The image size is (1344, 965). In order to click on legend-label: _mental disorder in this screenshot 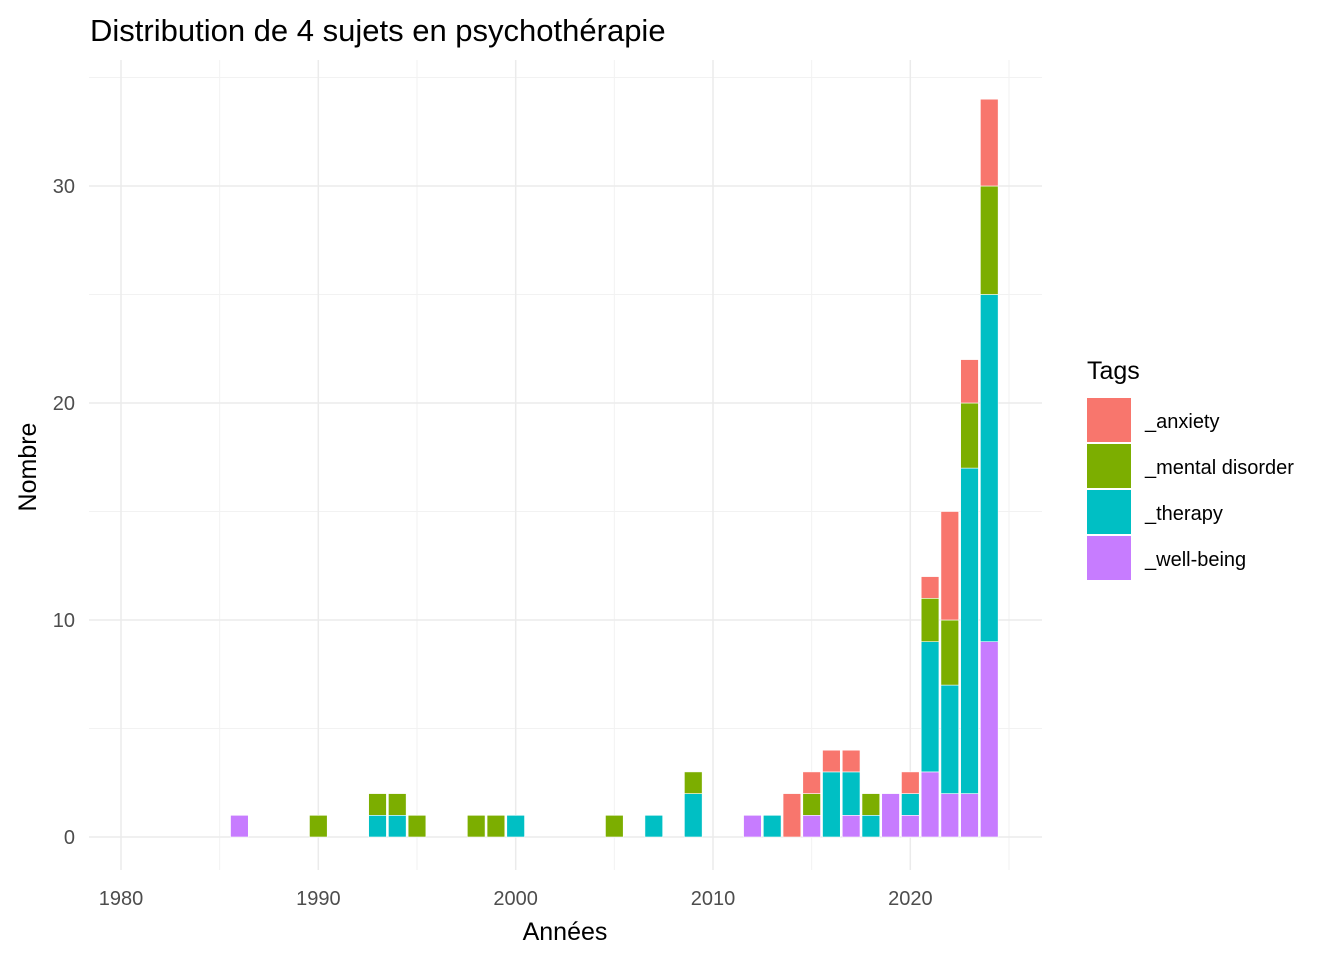, I will do `click(1219, 468)`.